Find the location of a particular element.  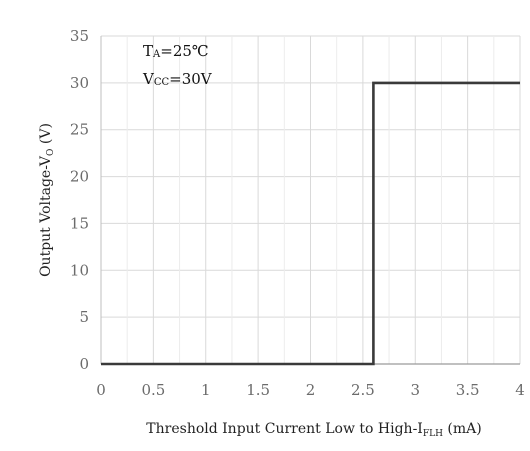

y-tick-label: 25 is located at coordinates (79, 130).